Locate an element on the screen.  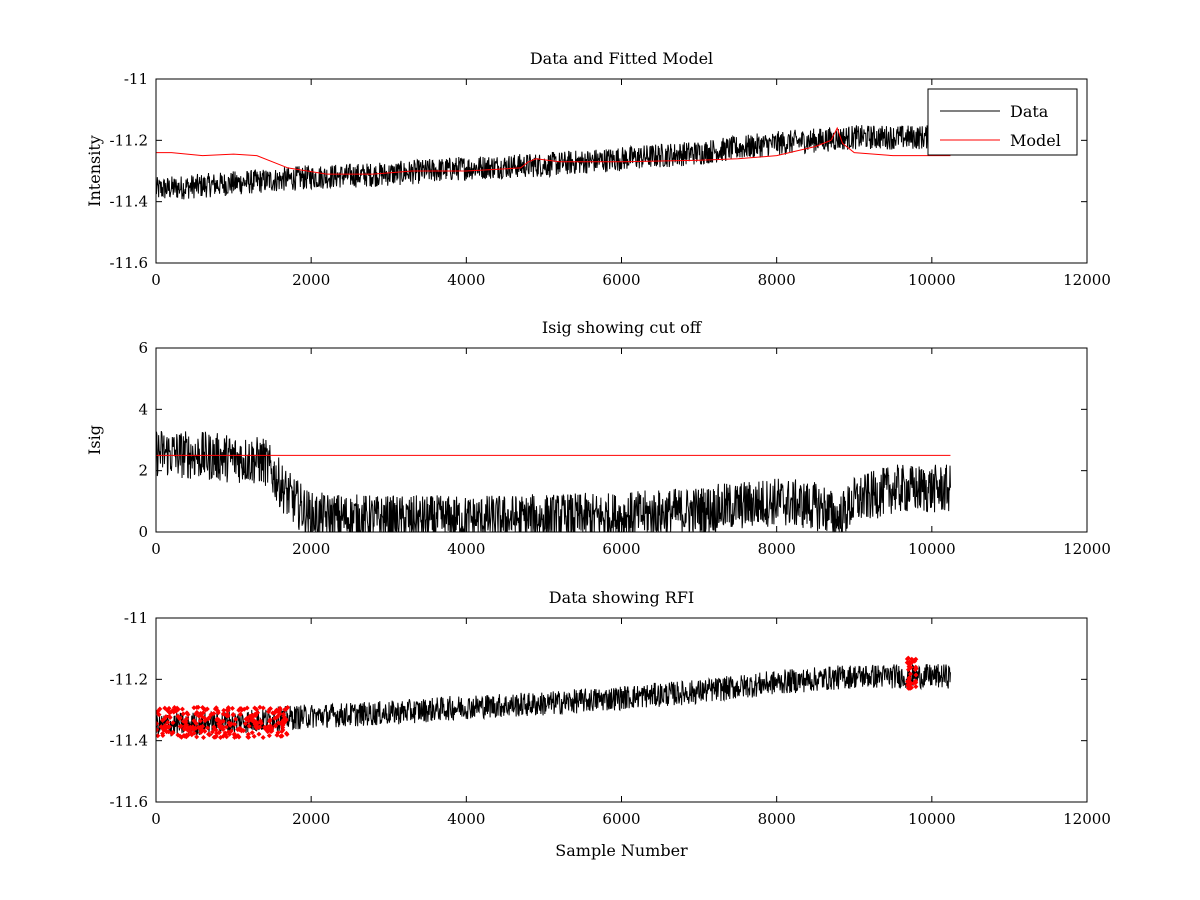
legend: Data Model is located at coordinates (1002, 122).